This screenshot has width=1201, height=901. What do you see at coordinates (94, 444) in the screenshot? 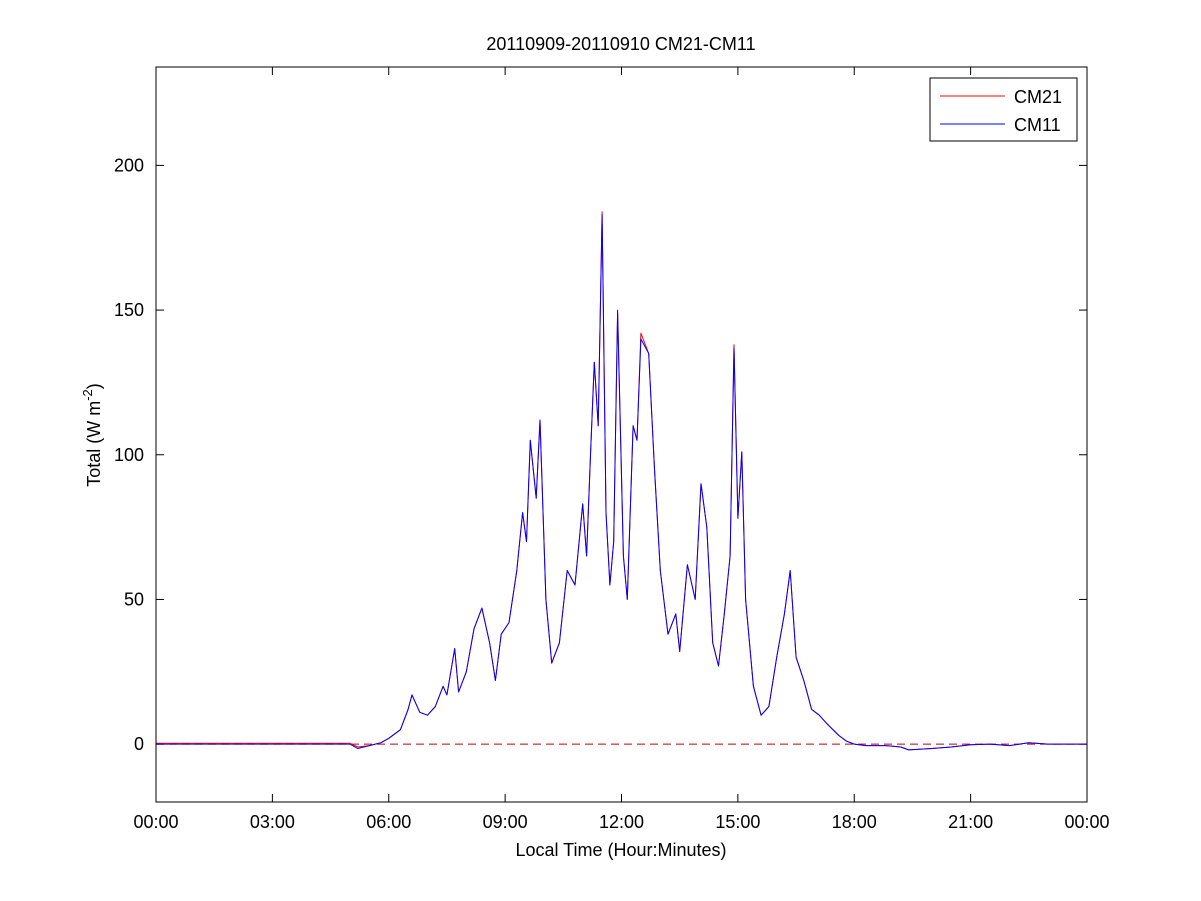
I see `y-label-text: Total (W m` at bounding box center [94, 444].